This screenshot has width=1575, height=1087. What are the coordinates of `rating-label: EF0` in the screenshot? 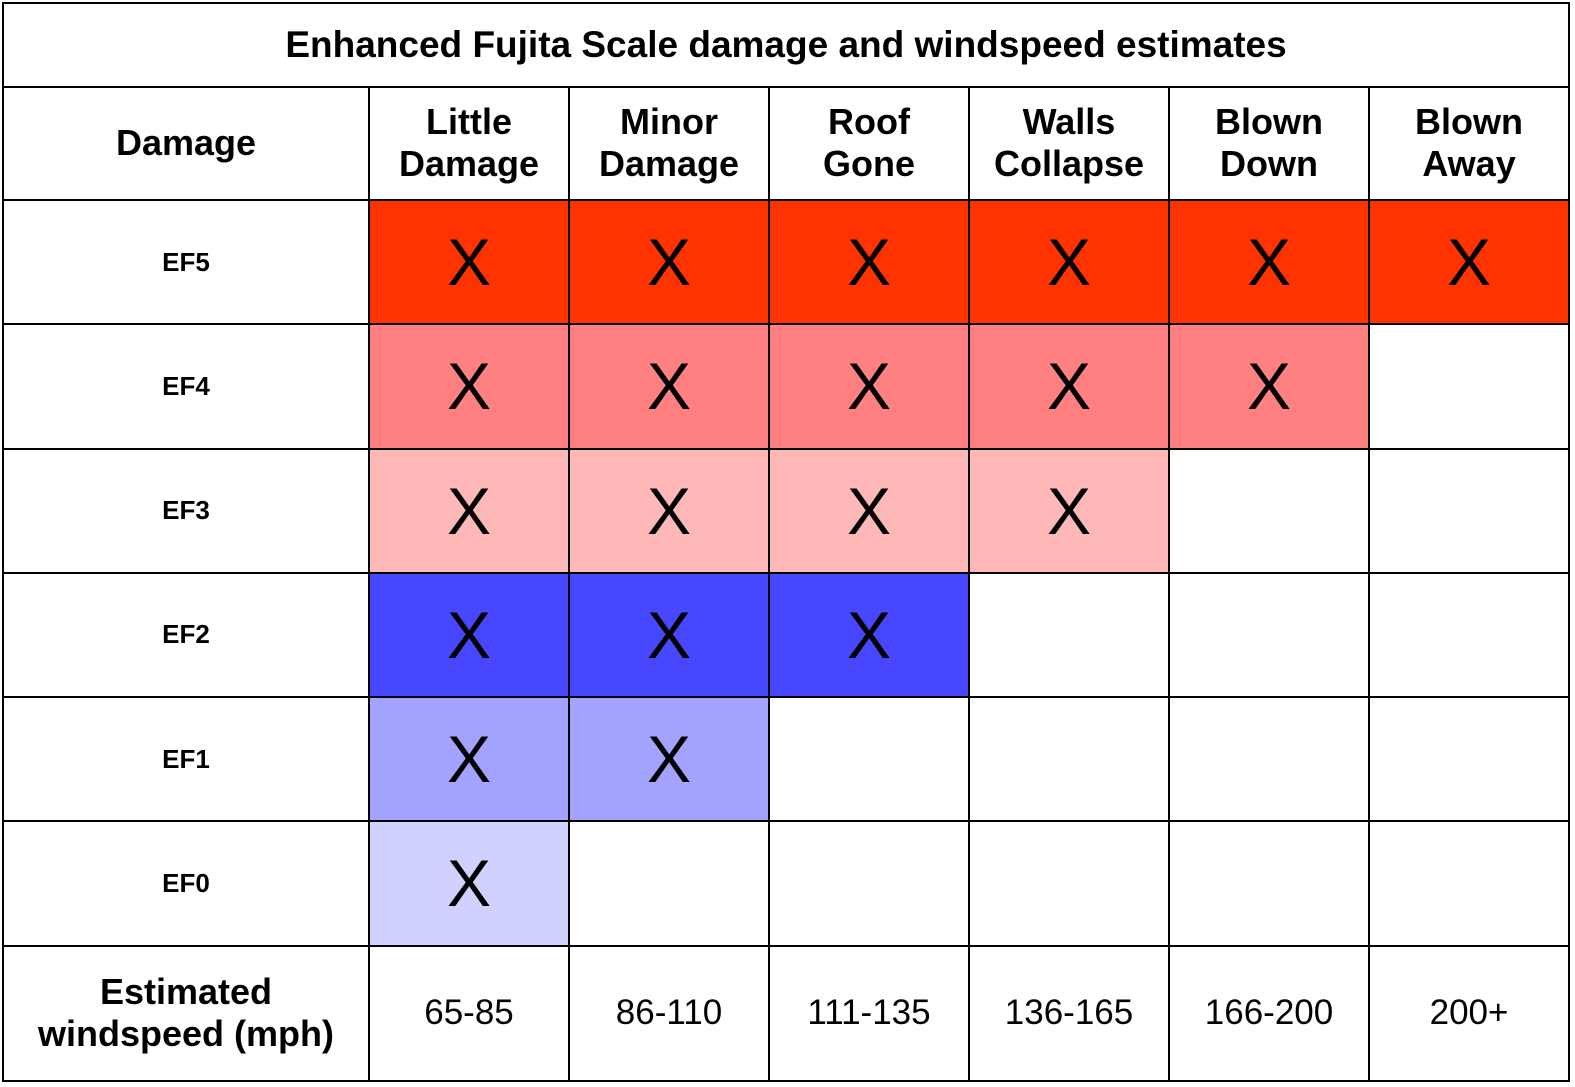 It's located at (186, 883).